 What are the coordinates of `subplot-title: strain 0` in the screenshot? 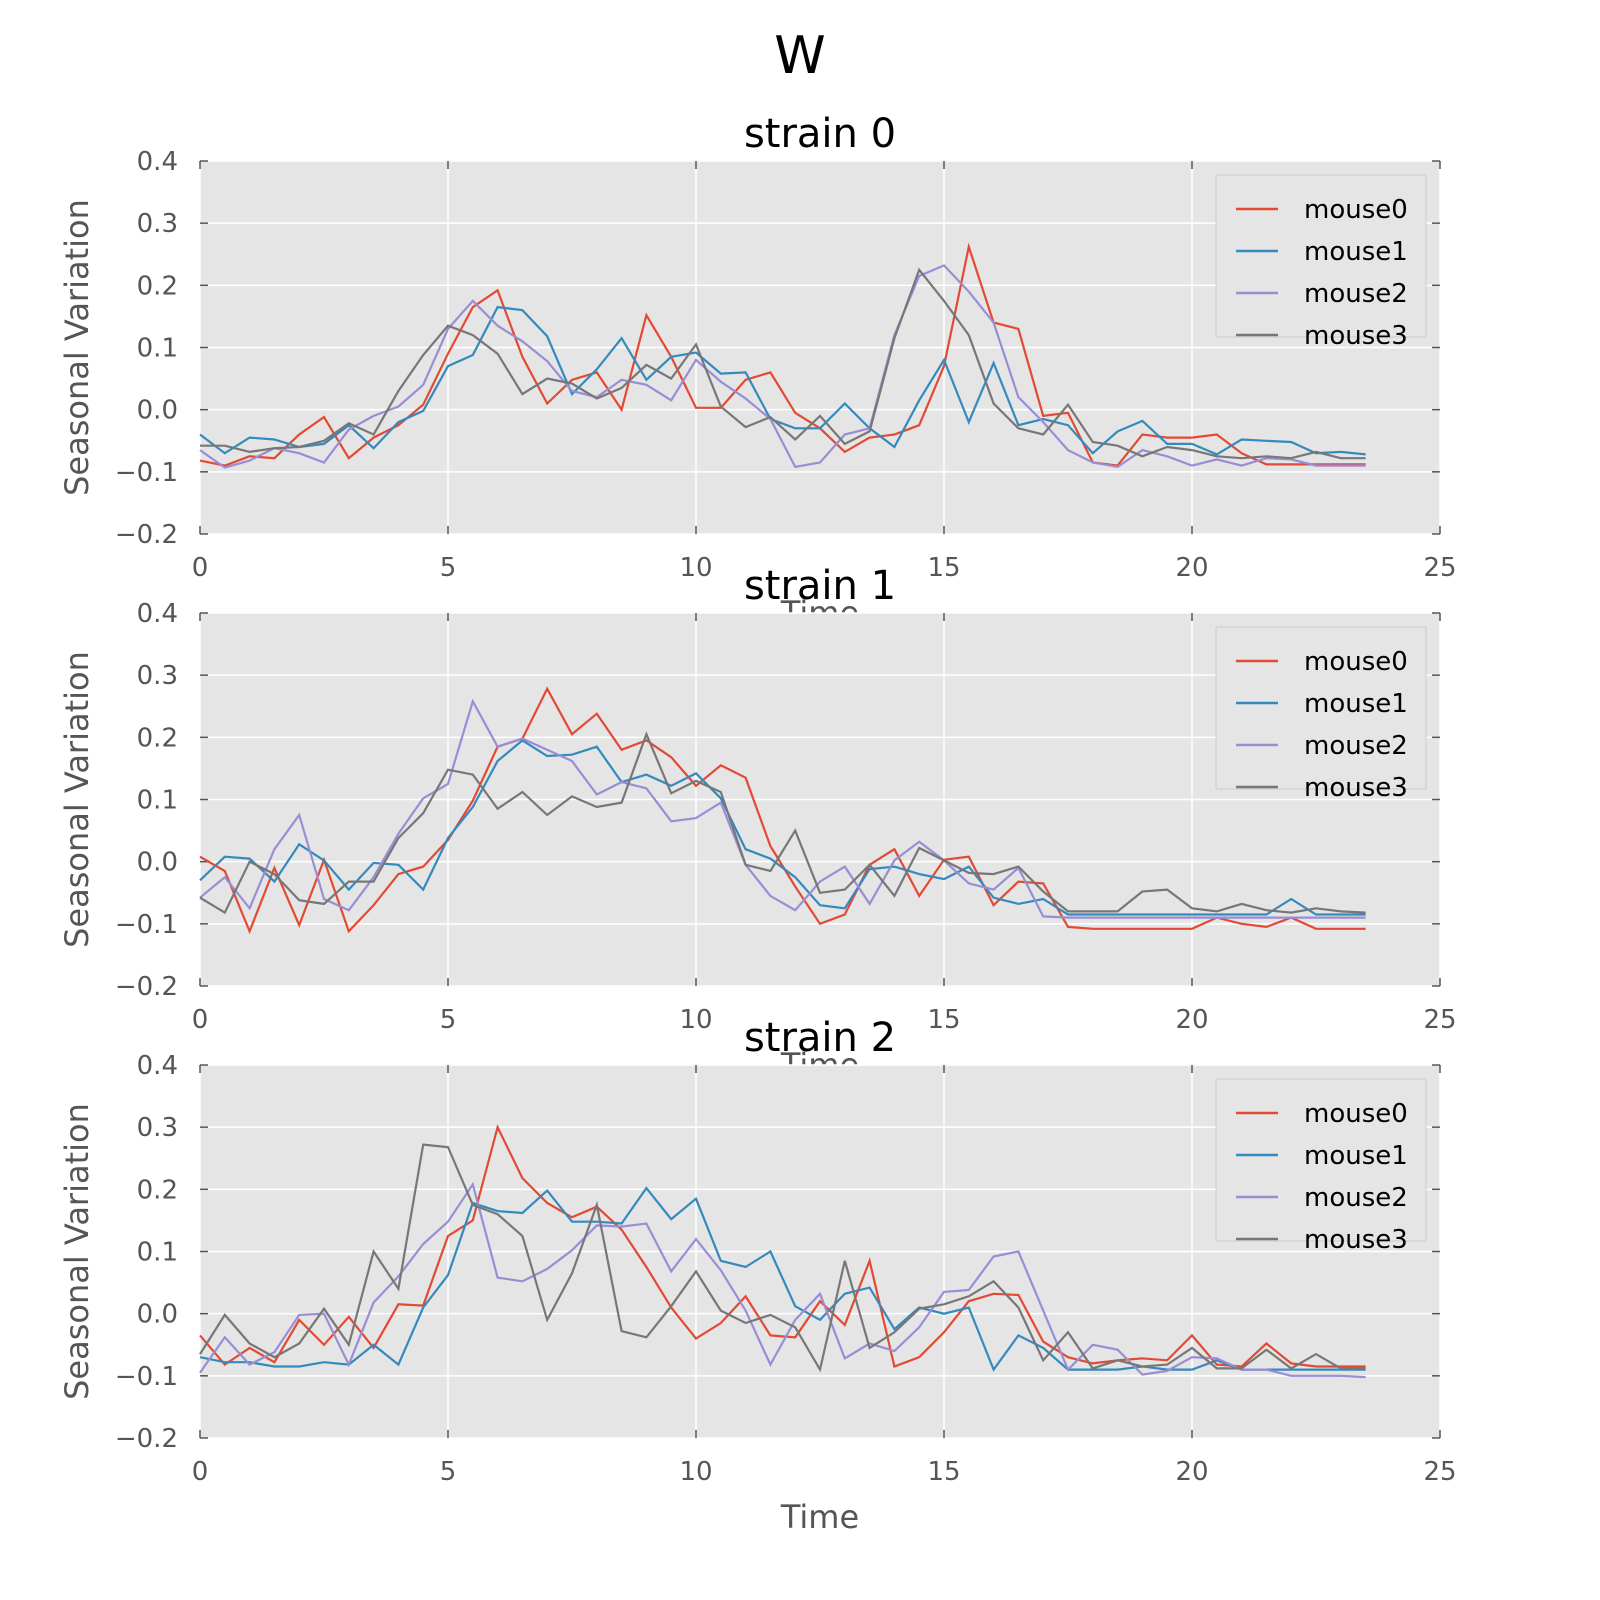 It's located at (820, 134).